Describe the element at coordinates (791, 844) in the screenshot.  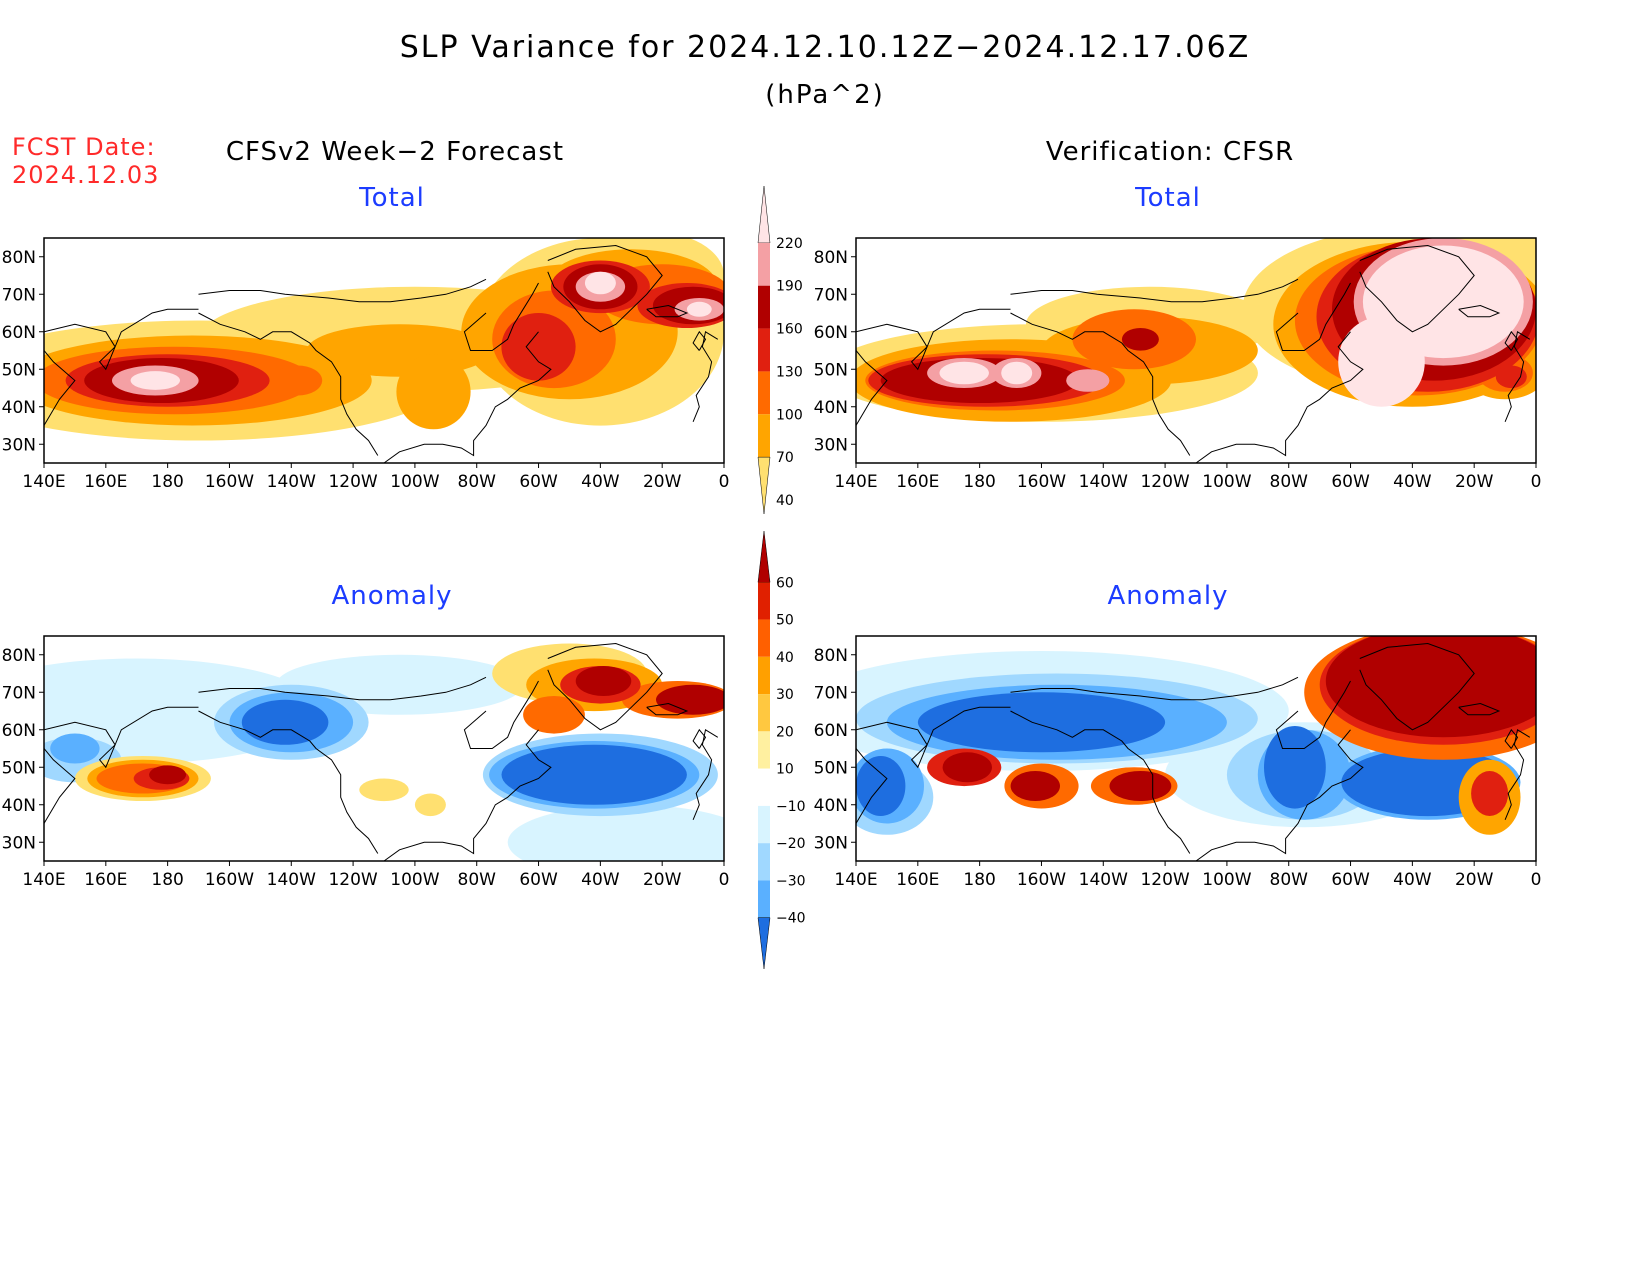
I see `colorbar-label: −20` at that location.